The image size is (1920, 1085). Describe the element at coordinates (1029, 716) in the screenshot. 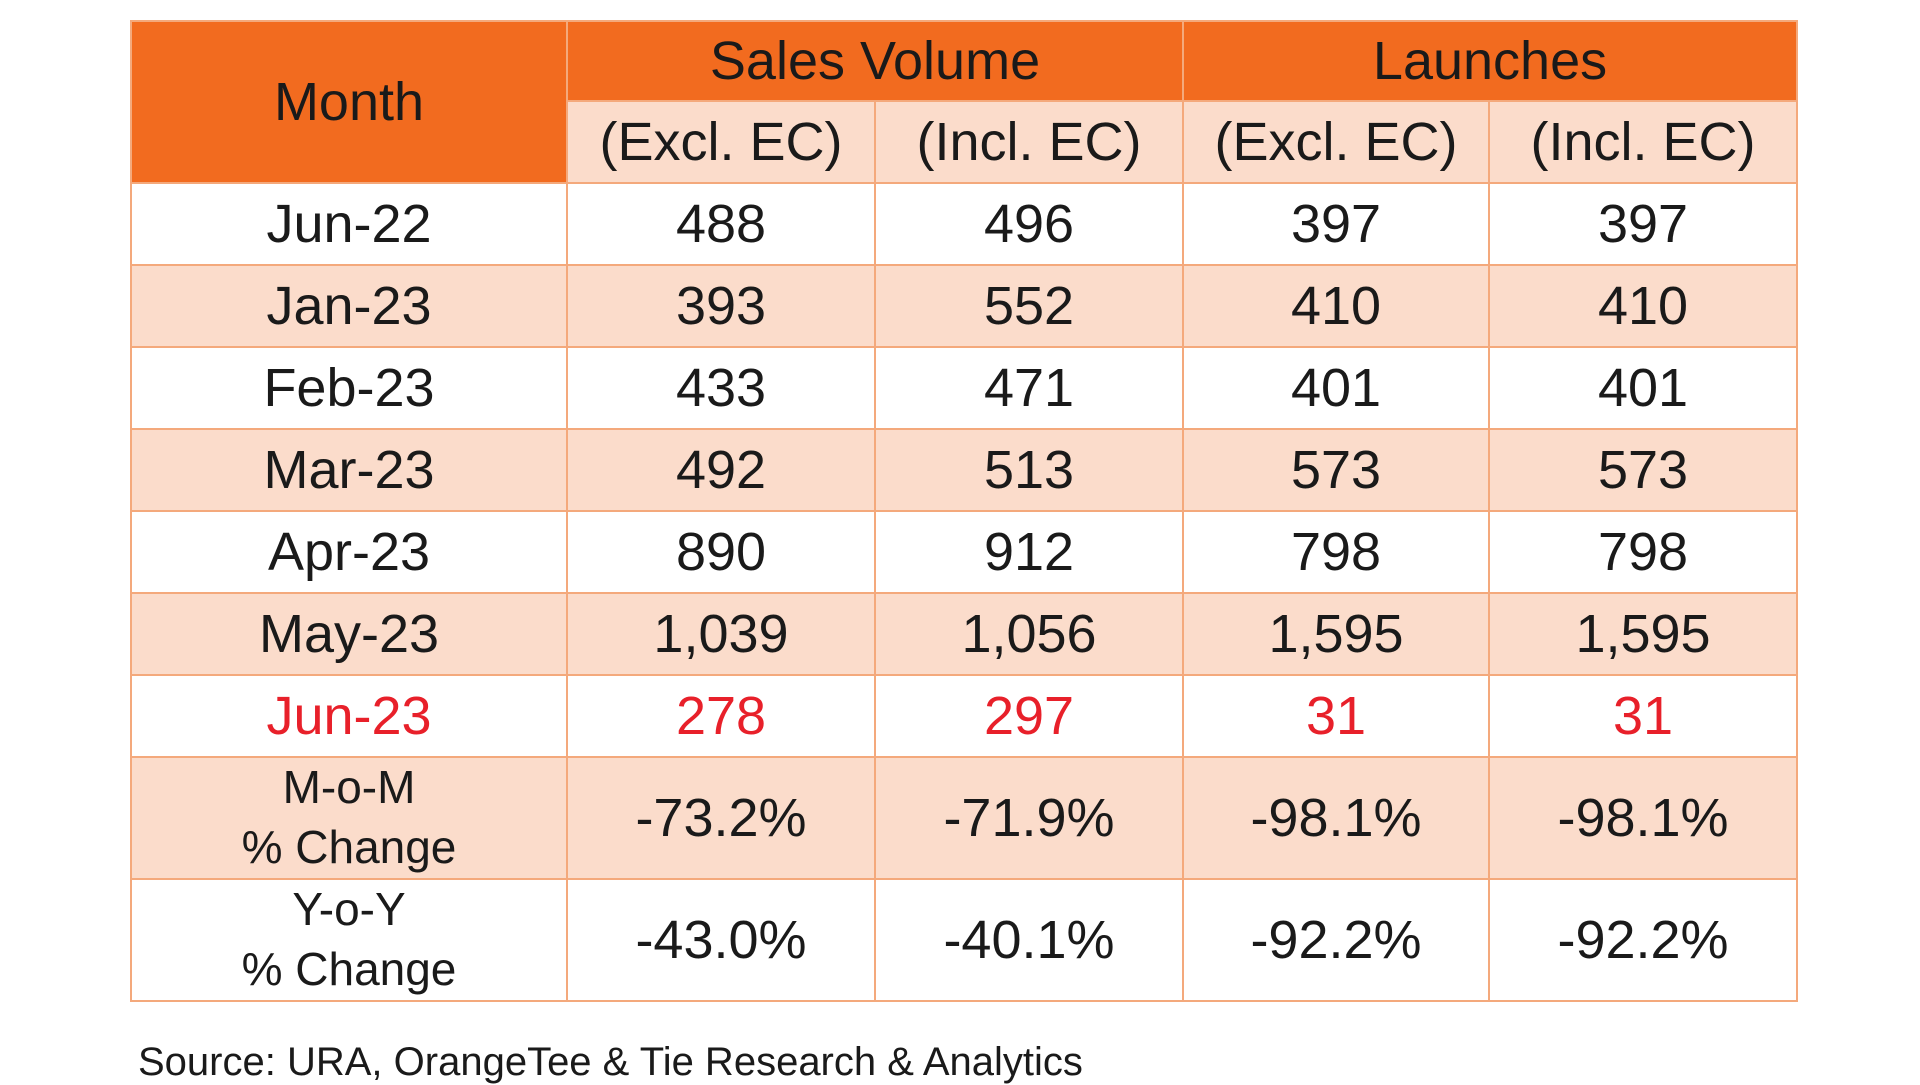

I see `value-cell: 297` at that location.